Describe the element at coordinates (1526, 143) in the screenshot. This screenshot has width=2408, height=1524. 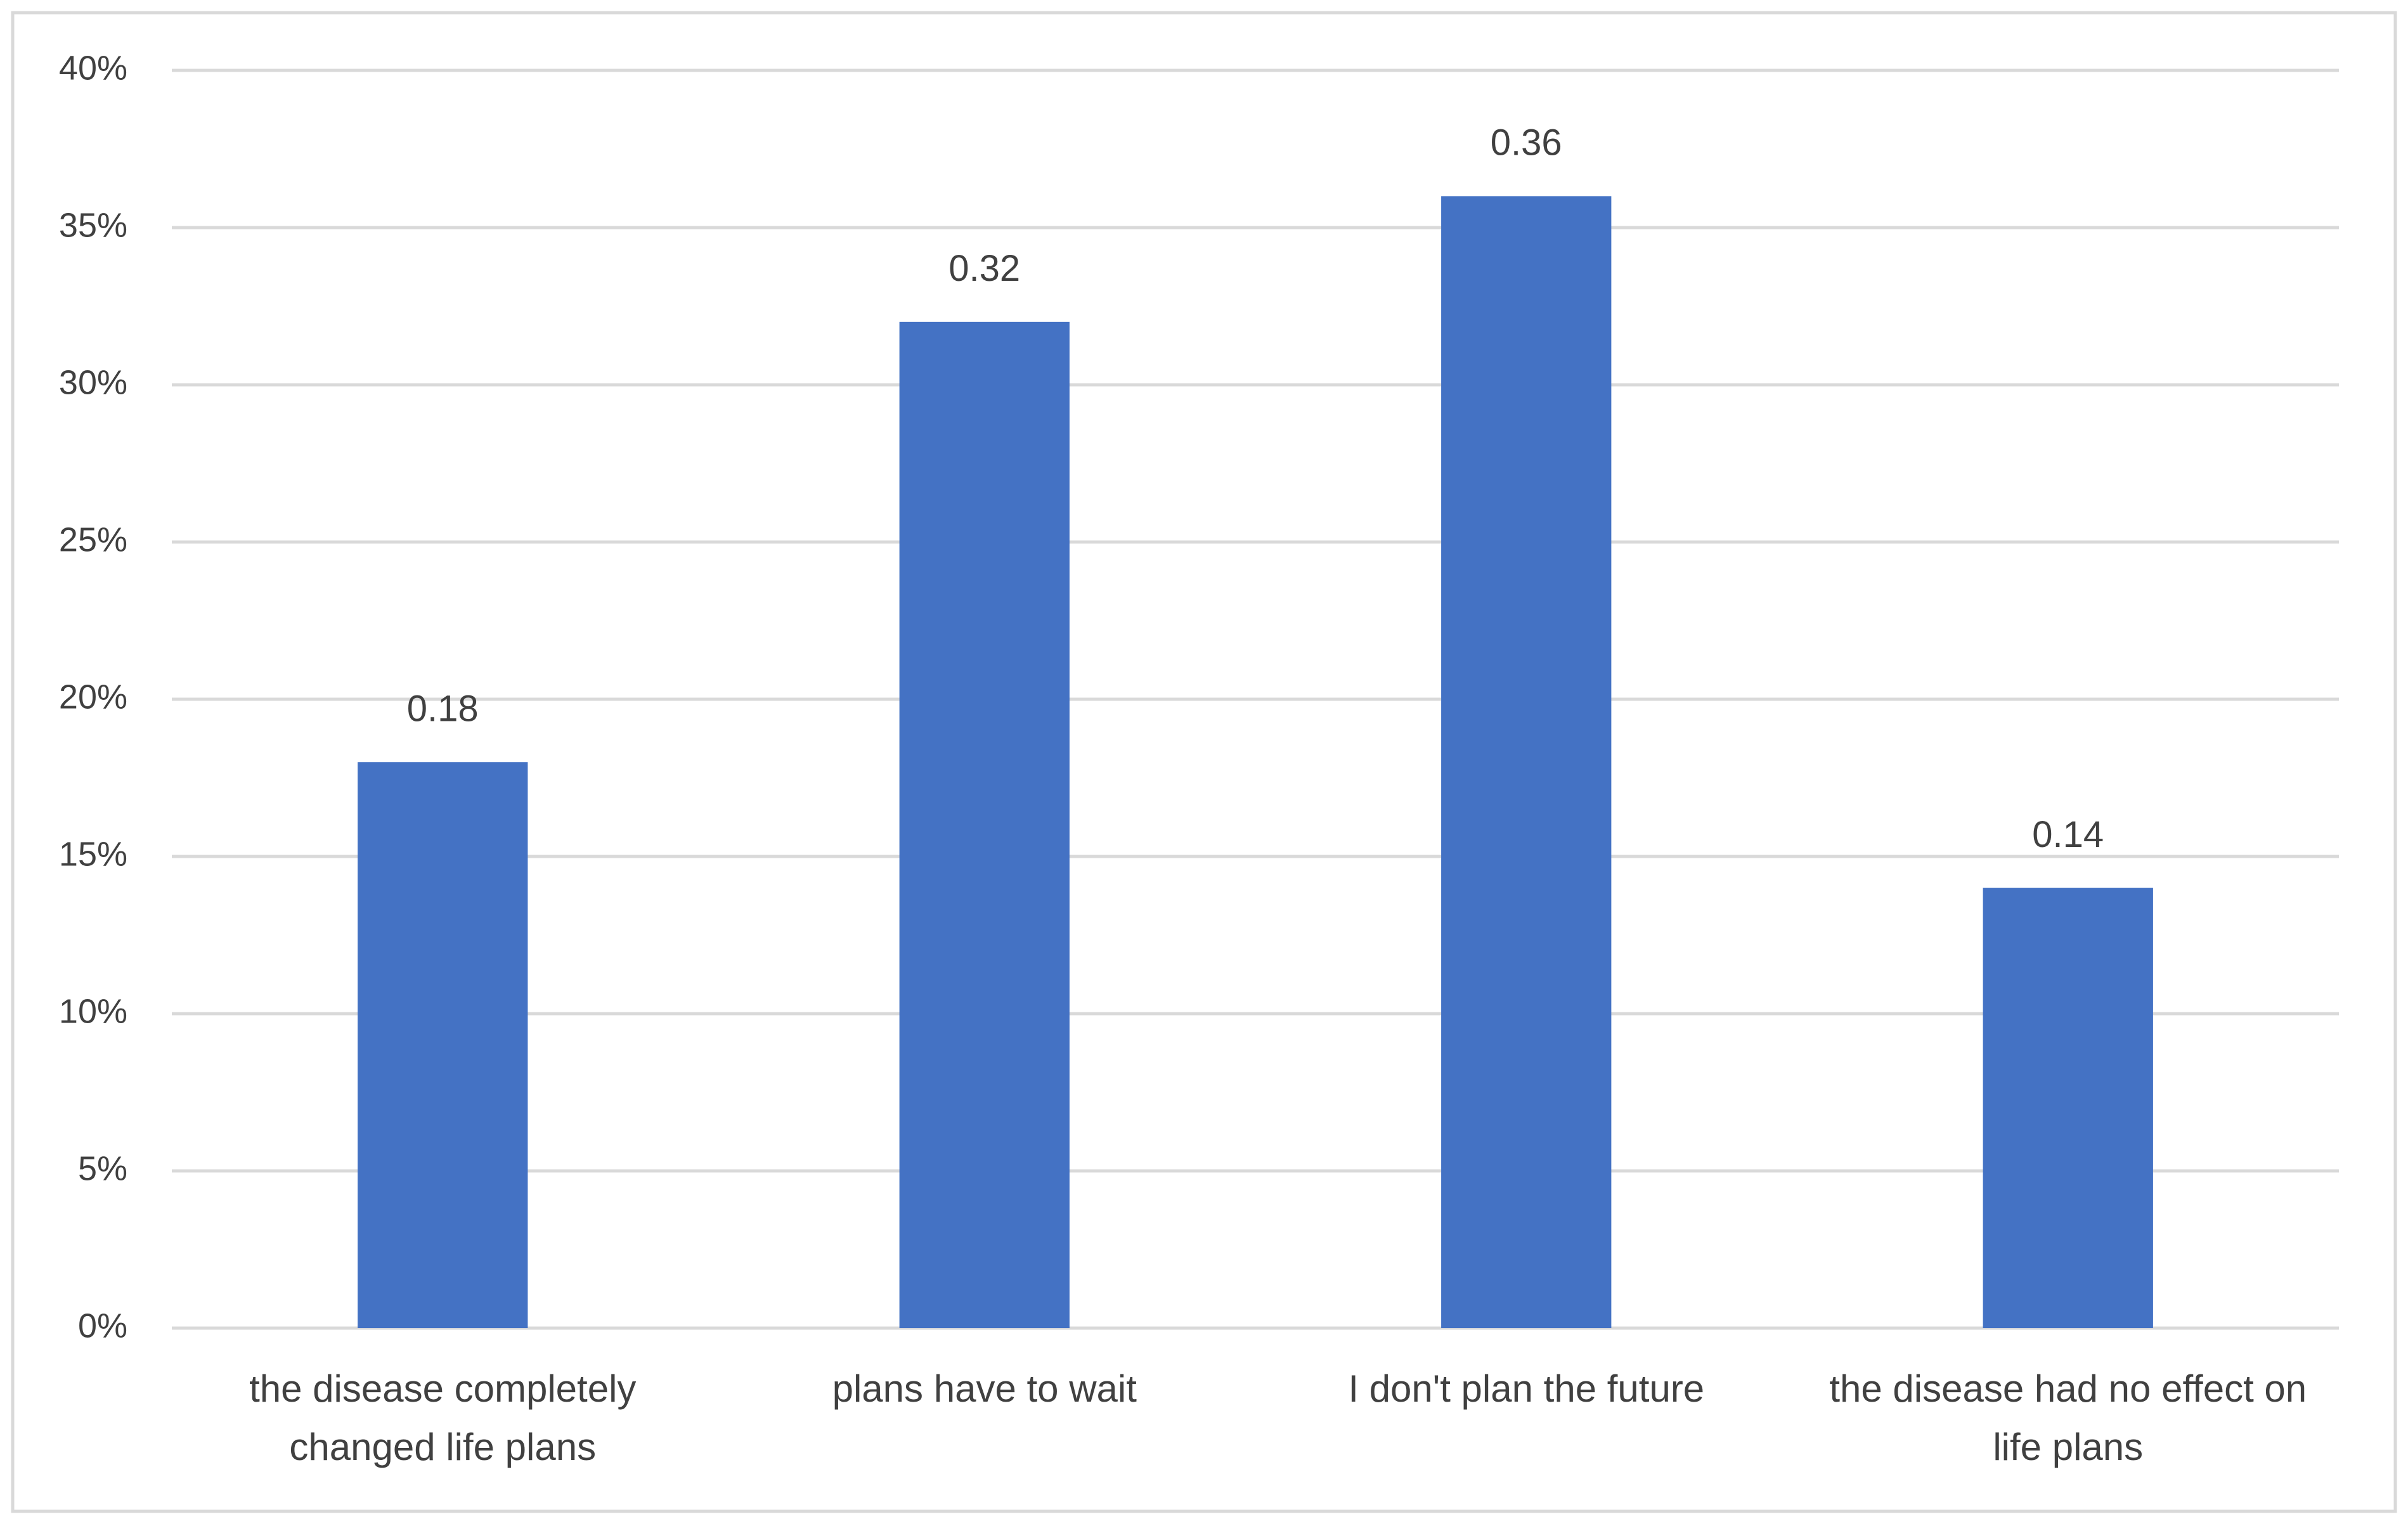
I see `data-label: 0.36` at that location.